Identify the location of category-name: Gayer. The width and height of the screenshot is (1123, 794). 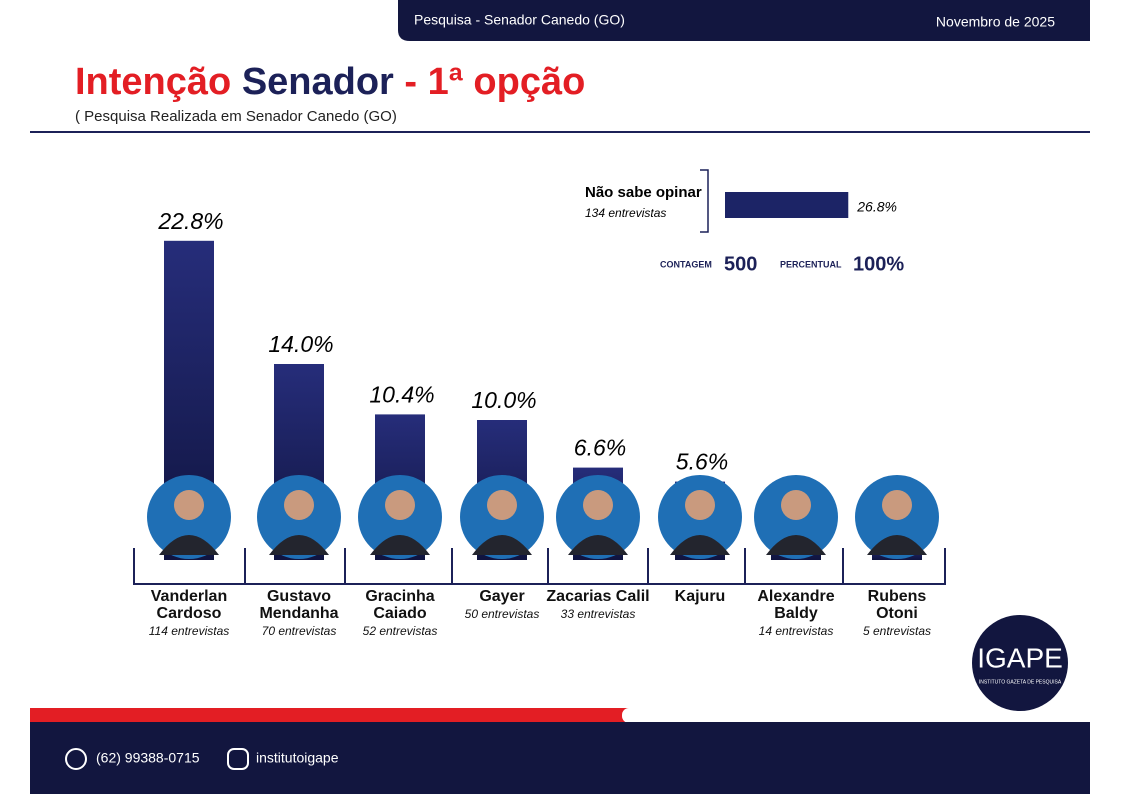
(502, 596).